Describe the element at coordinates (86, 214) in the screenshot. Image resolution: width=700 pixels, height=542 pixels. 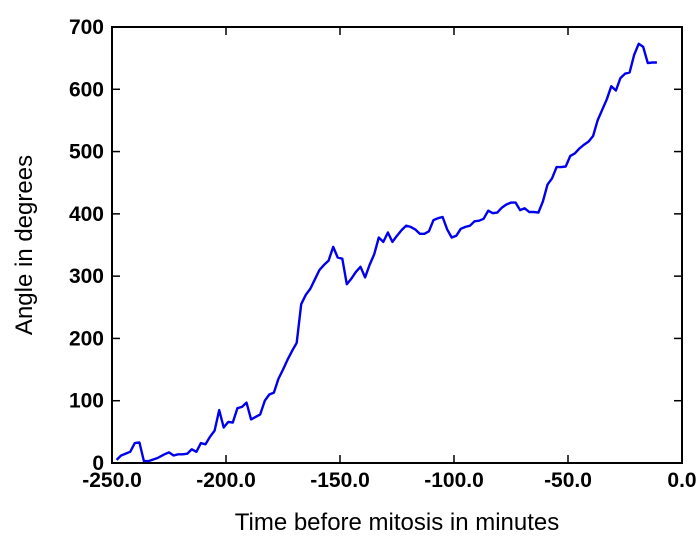
I see `y-tick-label: 400` at that location.